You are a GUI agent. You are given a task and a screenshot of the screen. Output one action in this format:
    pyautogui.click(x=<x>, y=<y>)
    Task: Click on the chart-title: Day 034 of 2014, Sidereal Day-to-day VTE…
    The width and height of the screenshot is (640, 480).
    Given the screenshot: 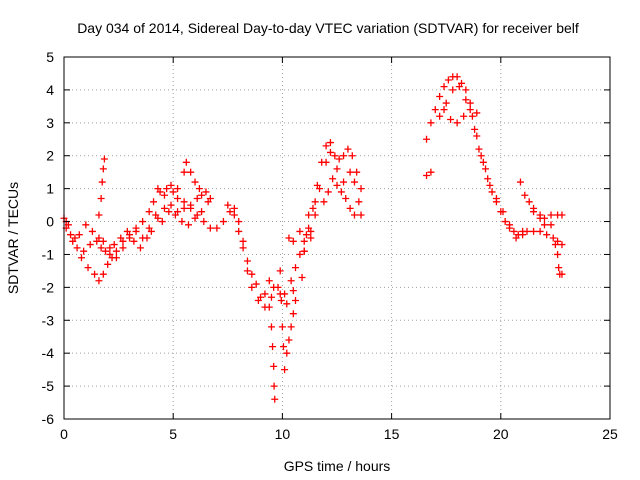 What is the action you would take?
    pyautogui.click(x=328, y=28)
    